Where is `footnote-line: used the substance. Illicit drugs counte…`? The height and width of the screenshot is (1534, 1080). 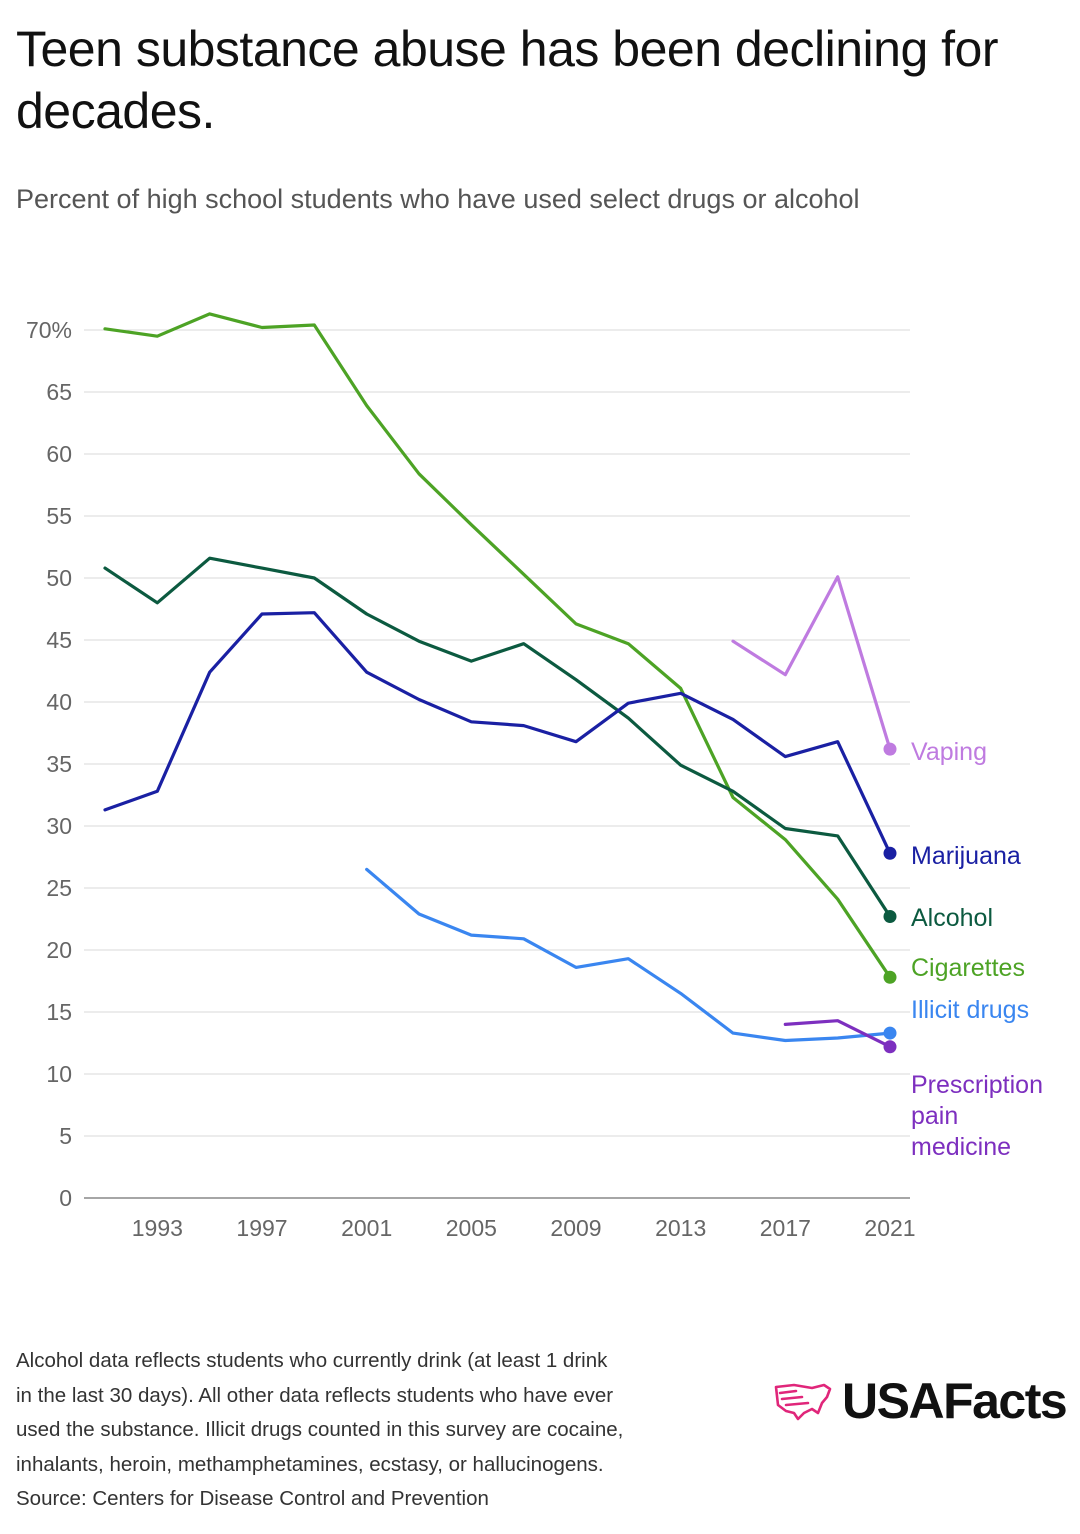
footnote-line: used the substance. Illicit drugs counte… is located at coordinates (320, 1429).